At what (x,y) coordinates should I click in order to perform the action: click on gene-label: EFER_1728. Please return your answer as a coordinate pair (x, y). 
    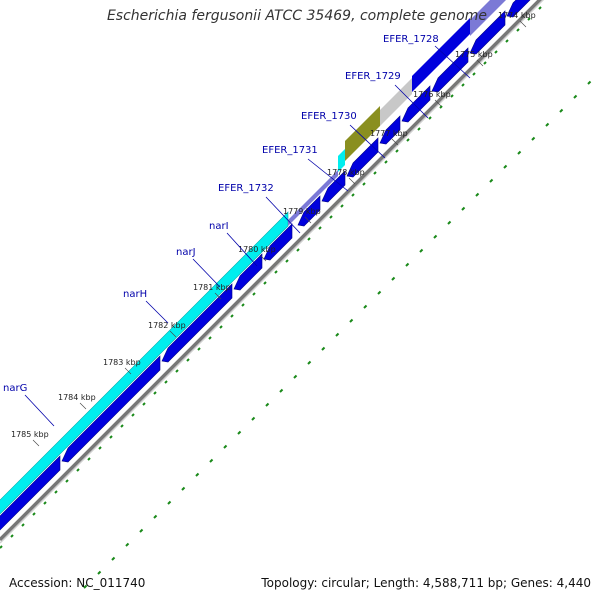
    Looking at the image, I should click on (411, 39).